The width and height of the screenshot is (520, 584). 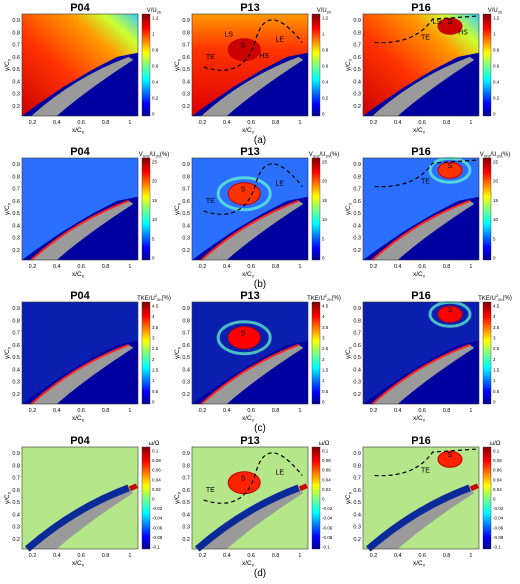 What do you see at coordinates (327, 508) in the screenshot?
I see `colorbar-tick: -0.02` at bounding box center [327, 508].